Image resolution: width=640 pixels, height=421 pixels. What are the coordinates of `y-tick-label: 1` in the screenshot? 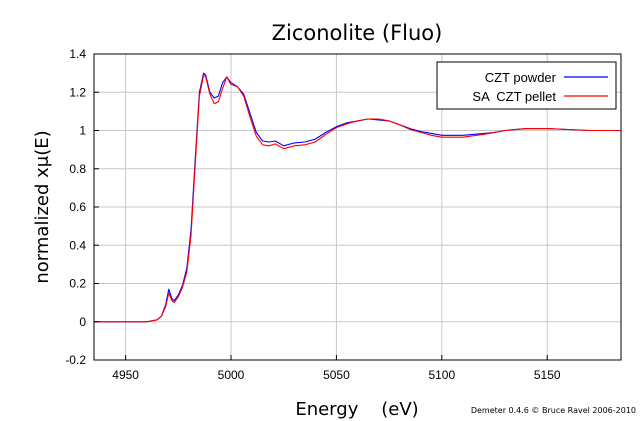 It's located at (82, 131).